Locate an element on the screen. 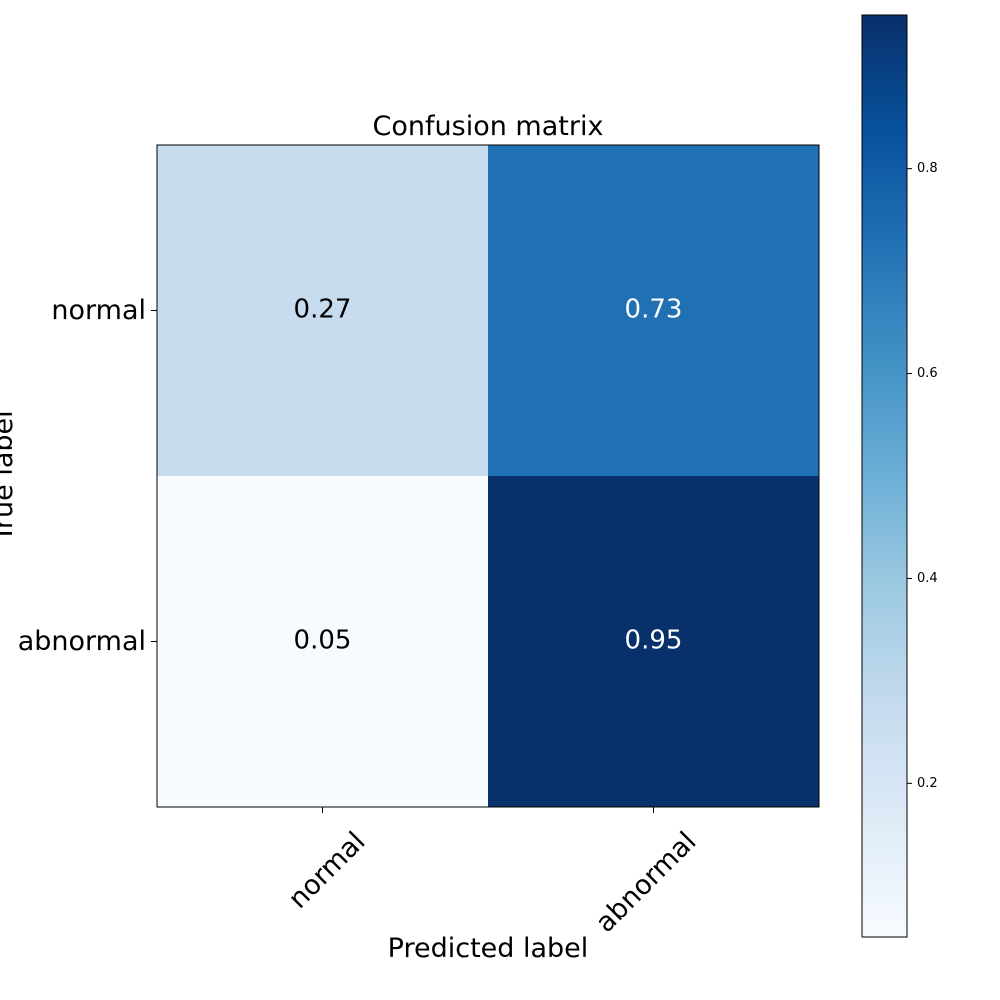  y-axis-label: True label is located at coordinates (9, 476).